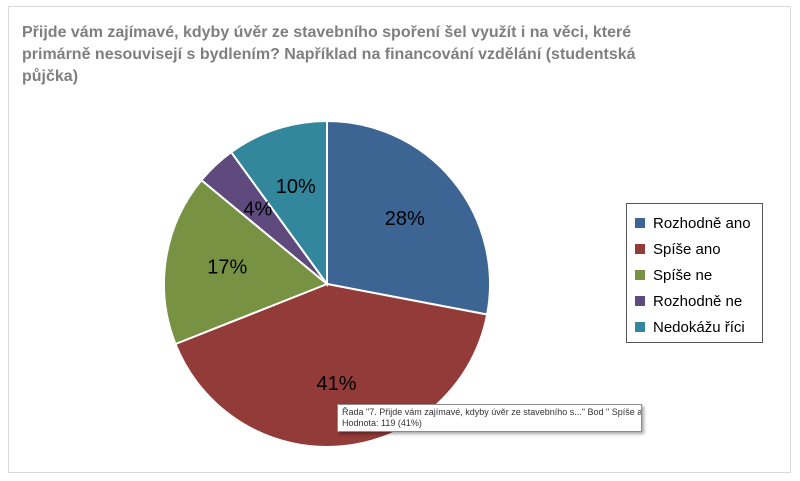 The image size is (800, 481). What do you see at coordinates (405, 219) in the screenshot?
I see `data-label-rozhodne-ano: 28%` at bounding box center [405, 219].